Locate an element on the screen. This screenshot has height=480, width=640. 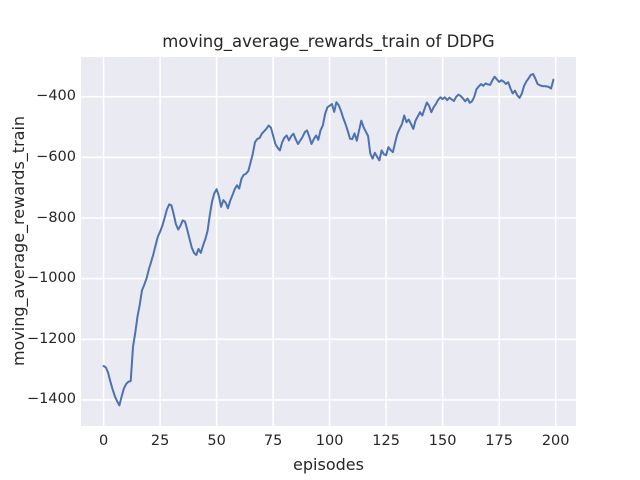
y-tick-label: −1000 is located at coordinates (51, 278).